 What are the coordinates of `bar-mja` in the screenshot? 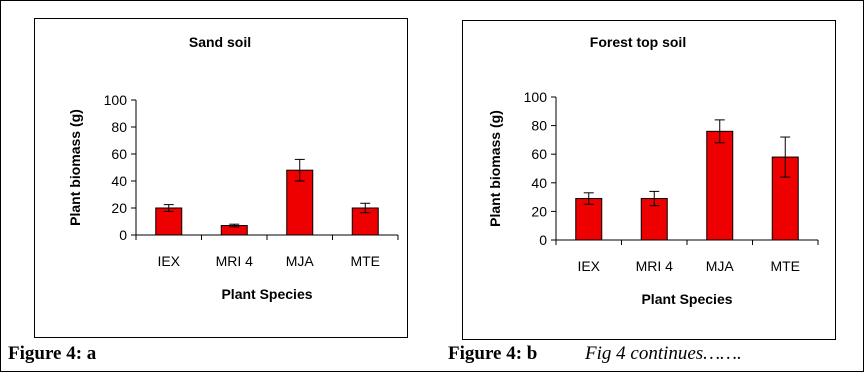 It's located at (720, 185).